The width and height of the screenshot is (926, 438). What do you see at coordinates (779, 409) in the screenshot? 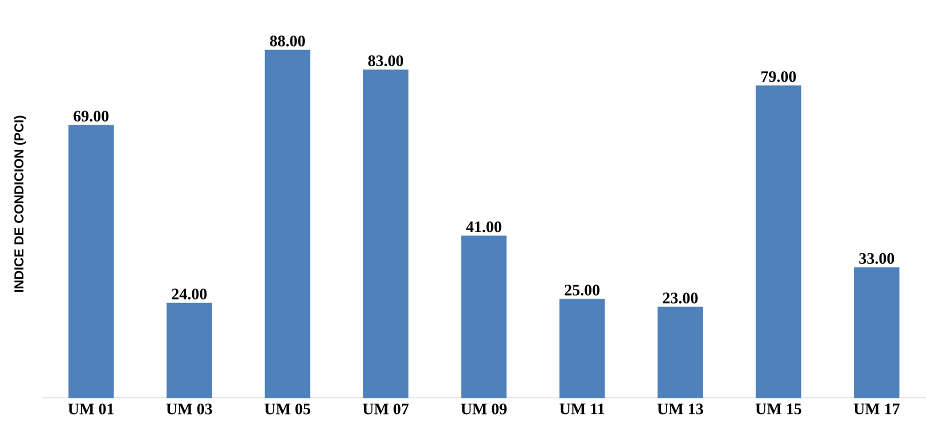
I see `x-tick-label: UM 15` at bounding box center [779, 409].